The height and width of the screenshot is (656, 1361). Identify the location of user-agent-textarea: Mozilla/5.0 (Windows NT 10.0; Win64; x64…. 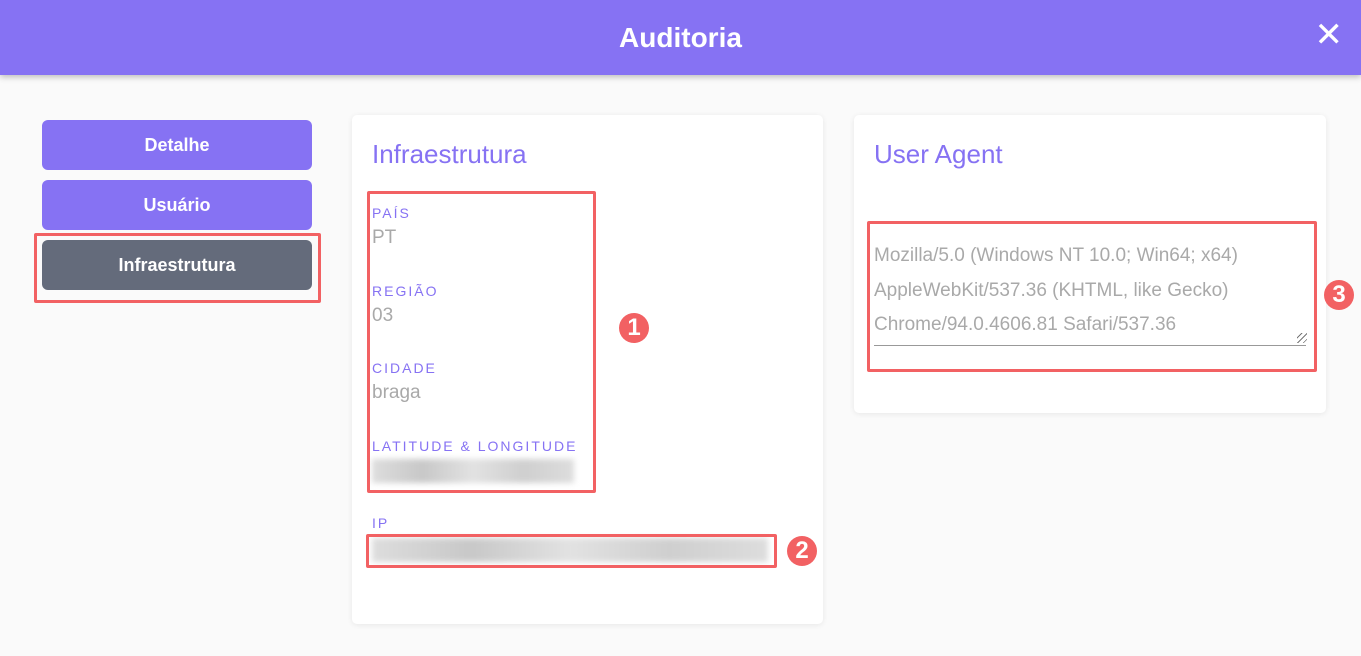
(1090, 292).